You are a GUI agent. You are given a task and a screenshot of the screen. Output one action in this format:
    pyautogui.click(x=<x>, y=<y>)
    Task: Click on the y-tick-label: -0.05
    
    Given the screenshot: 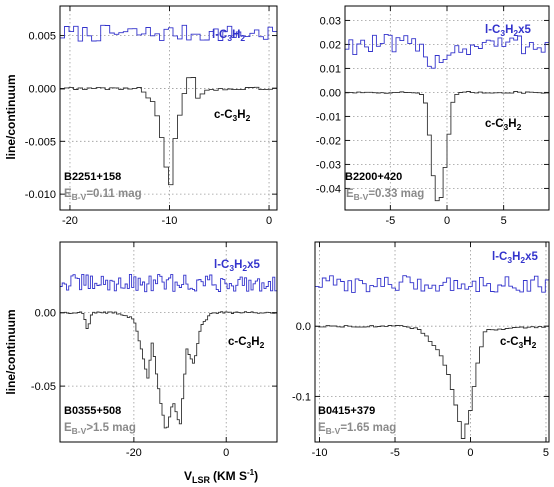 What is the action you would take?
    pyautogui.click(x=43, y=387)
    